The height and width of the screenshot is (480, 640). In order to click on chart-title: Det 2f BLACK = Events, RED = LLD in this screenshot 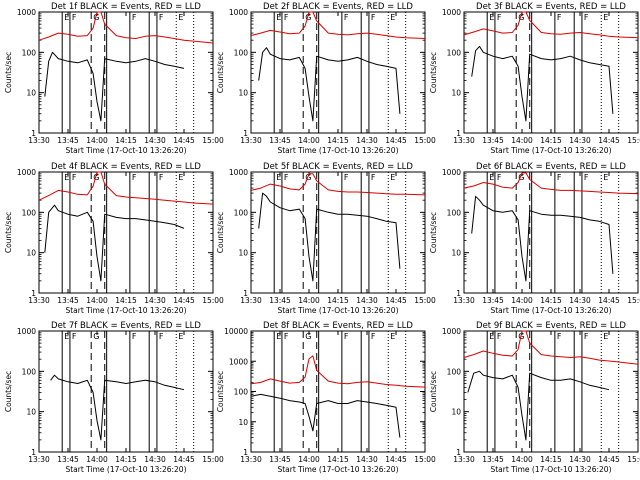, I will do `click(338, 7)`.